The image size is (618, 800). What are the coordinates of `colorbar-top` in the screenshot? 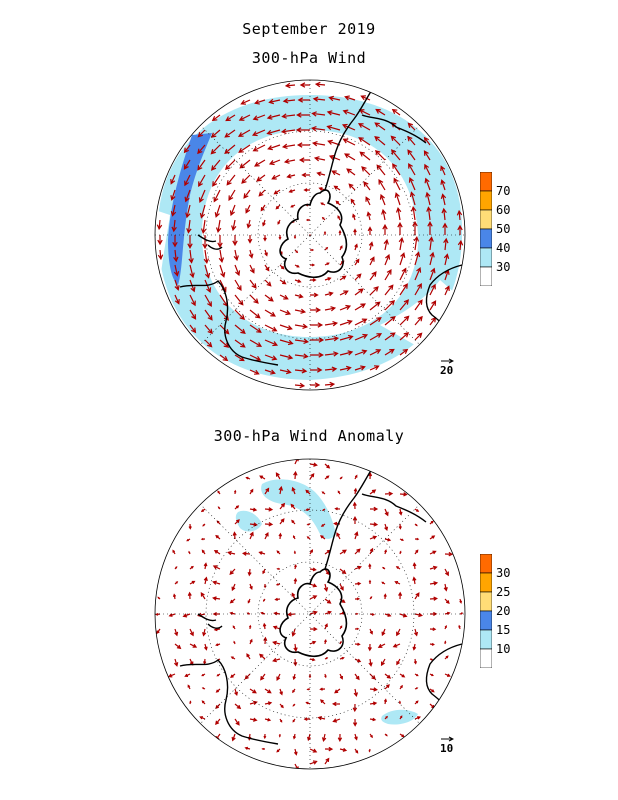 It's located at (486, 229).